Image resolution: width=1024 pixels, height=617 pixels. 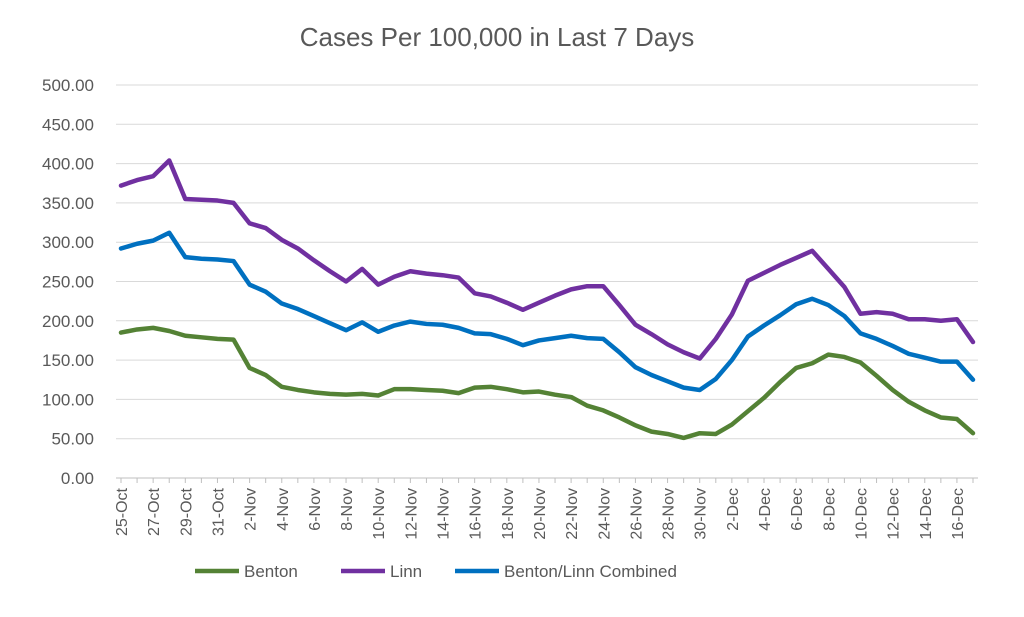 I want to click on y-tick-label: 500.00, so click(x=68, y=85).